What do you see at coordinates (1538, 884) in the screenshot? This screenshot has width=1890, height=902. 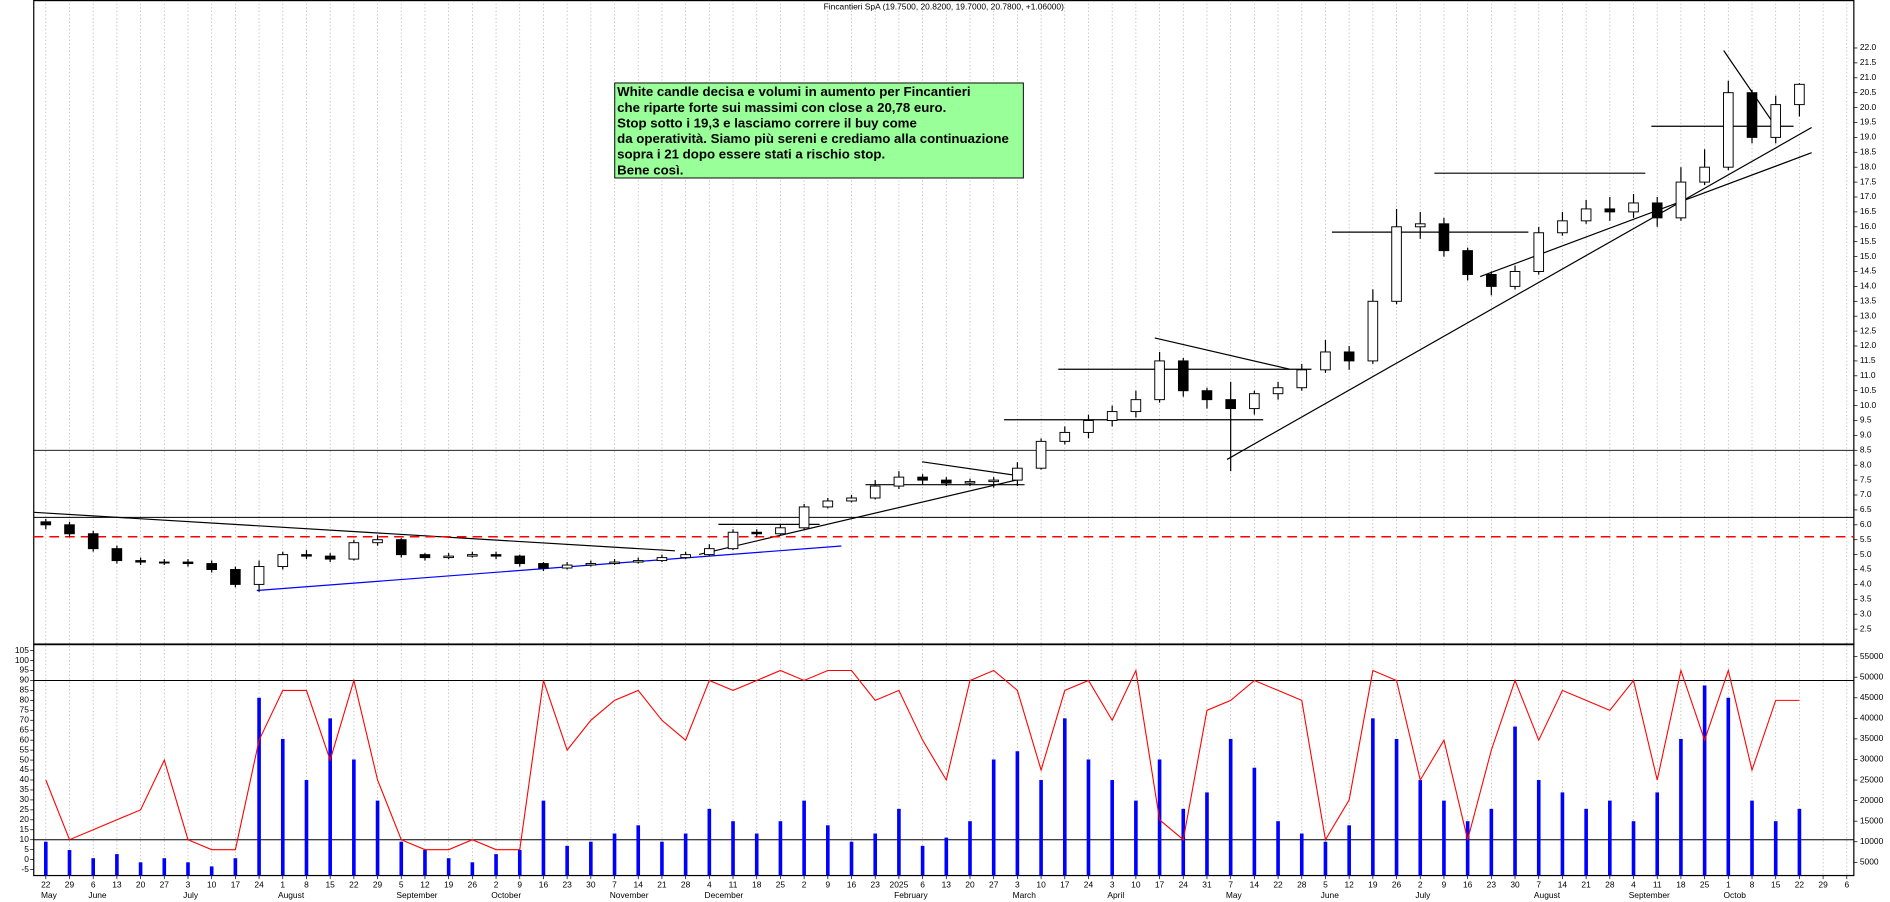 I see `x-tick-label: 7` at bounding box center [1538, 884].